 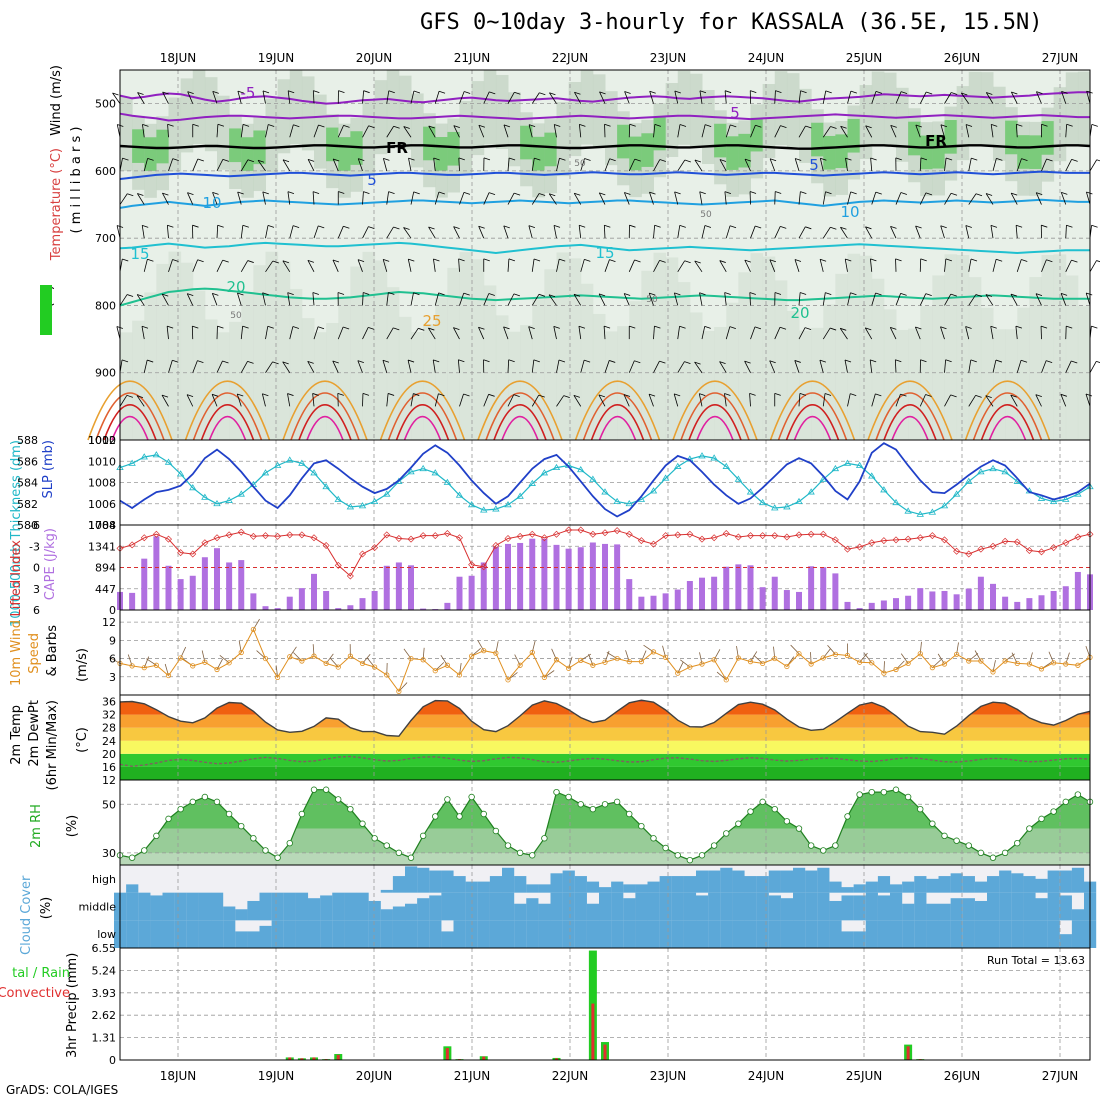 I want to click on slp-line, so click(x=605, y=480).